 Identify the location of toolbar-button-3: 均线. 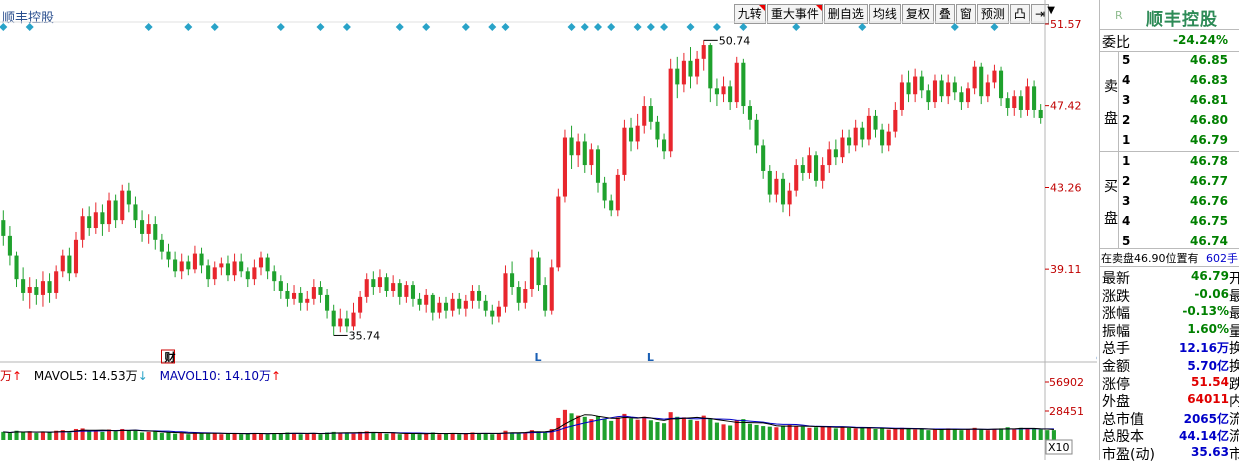
(884, 14).